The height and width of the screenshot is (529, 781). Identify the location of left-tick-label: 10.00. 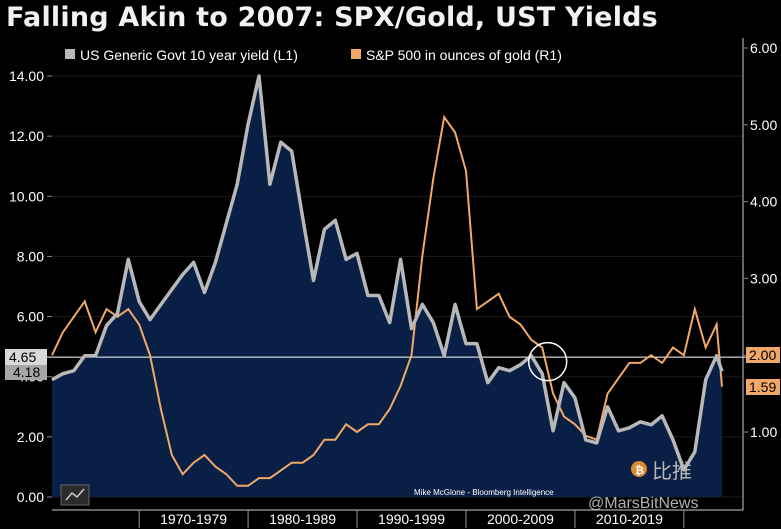
(26, 196).